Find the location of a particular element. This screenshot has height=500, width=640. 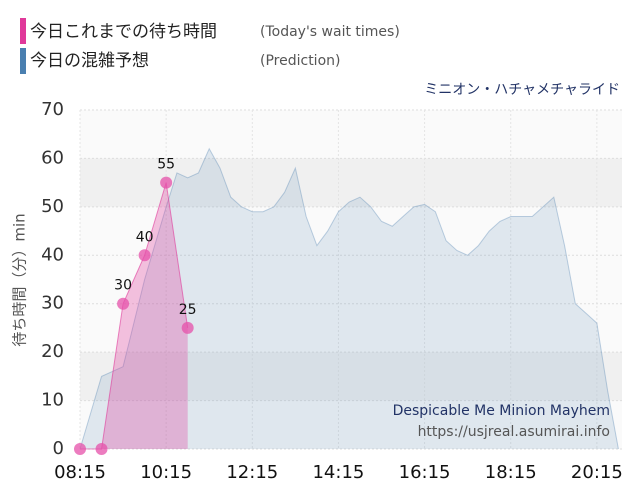

data-label: 30 is located at coordinates (123, 286).